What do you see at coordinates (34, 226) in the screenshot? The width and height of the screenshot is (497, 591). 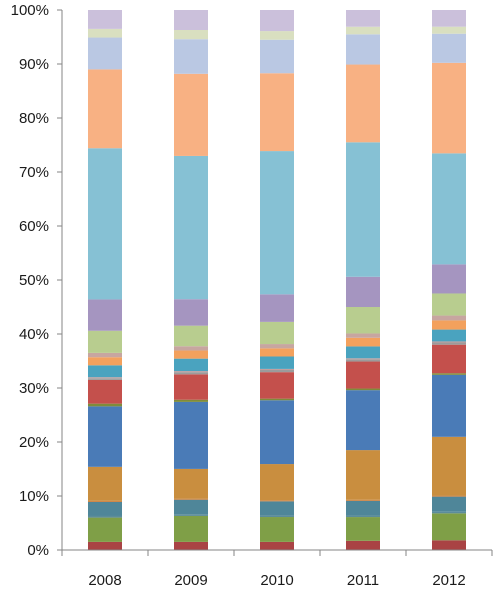 I see `y-tick-label: 60%` at bounding box center [34, 226].